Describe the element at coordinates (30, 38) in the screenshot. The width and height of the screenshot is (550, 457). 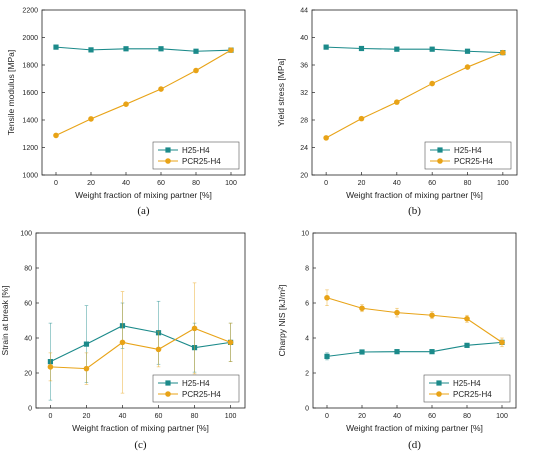
I see `y-tick-label: 2000` at that location.